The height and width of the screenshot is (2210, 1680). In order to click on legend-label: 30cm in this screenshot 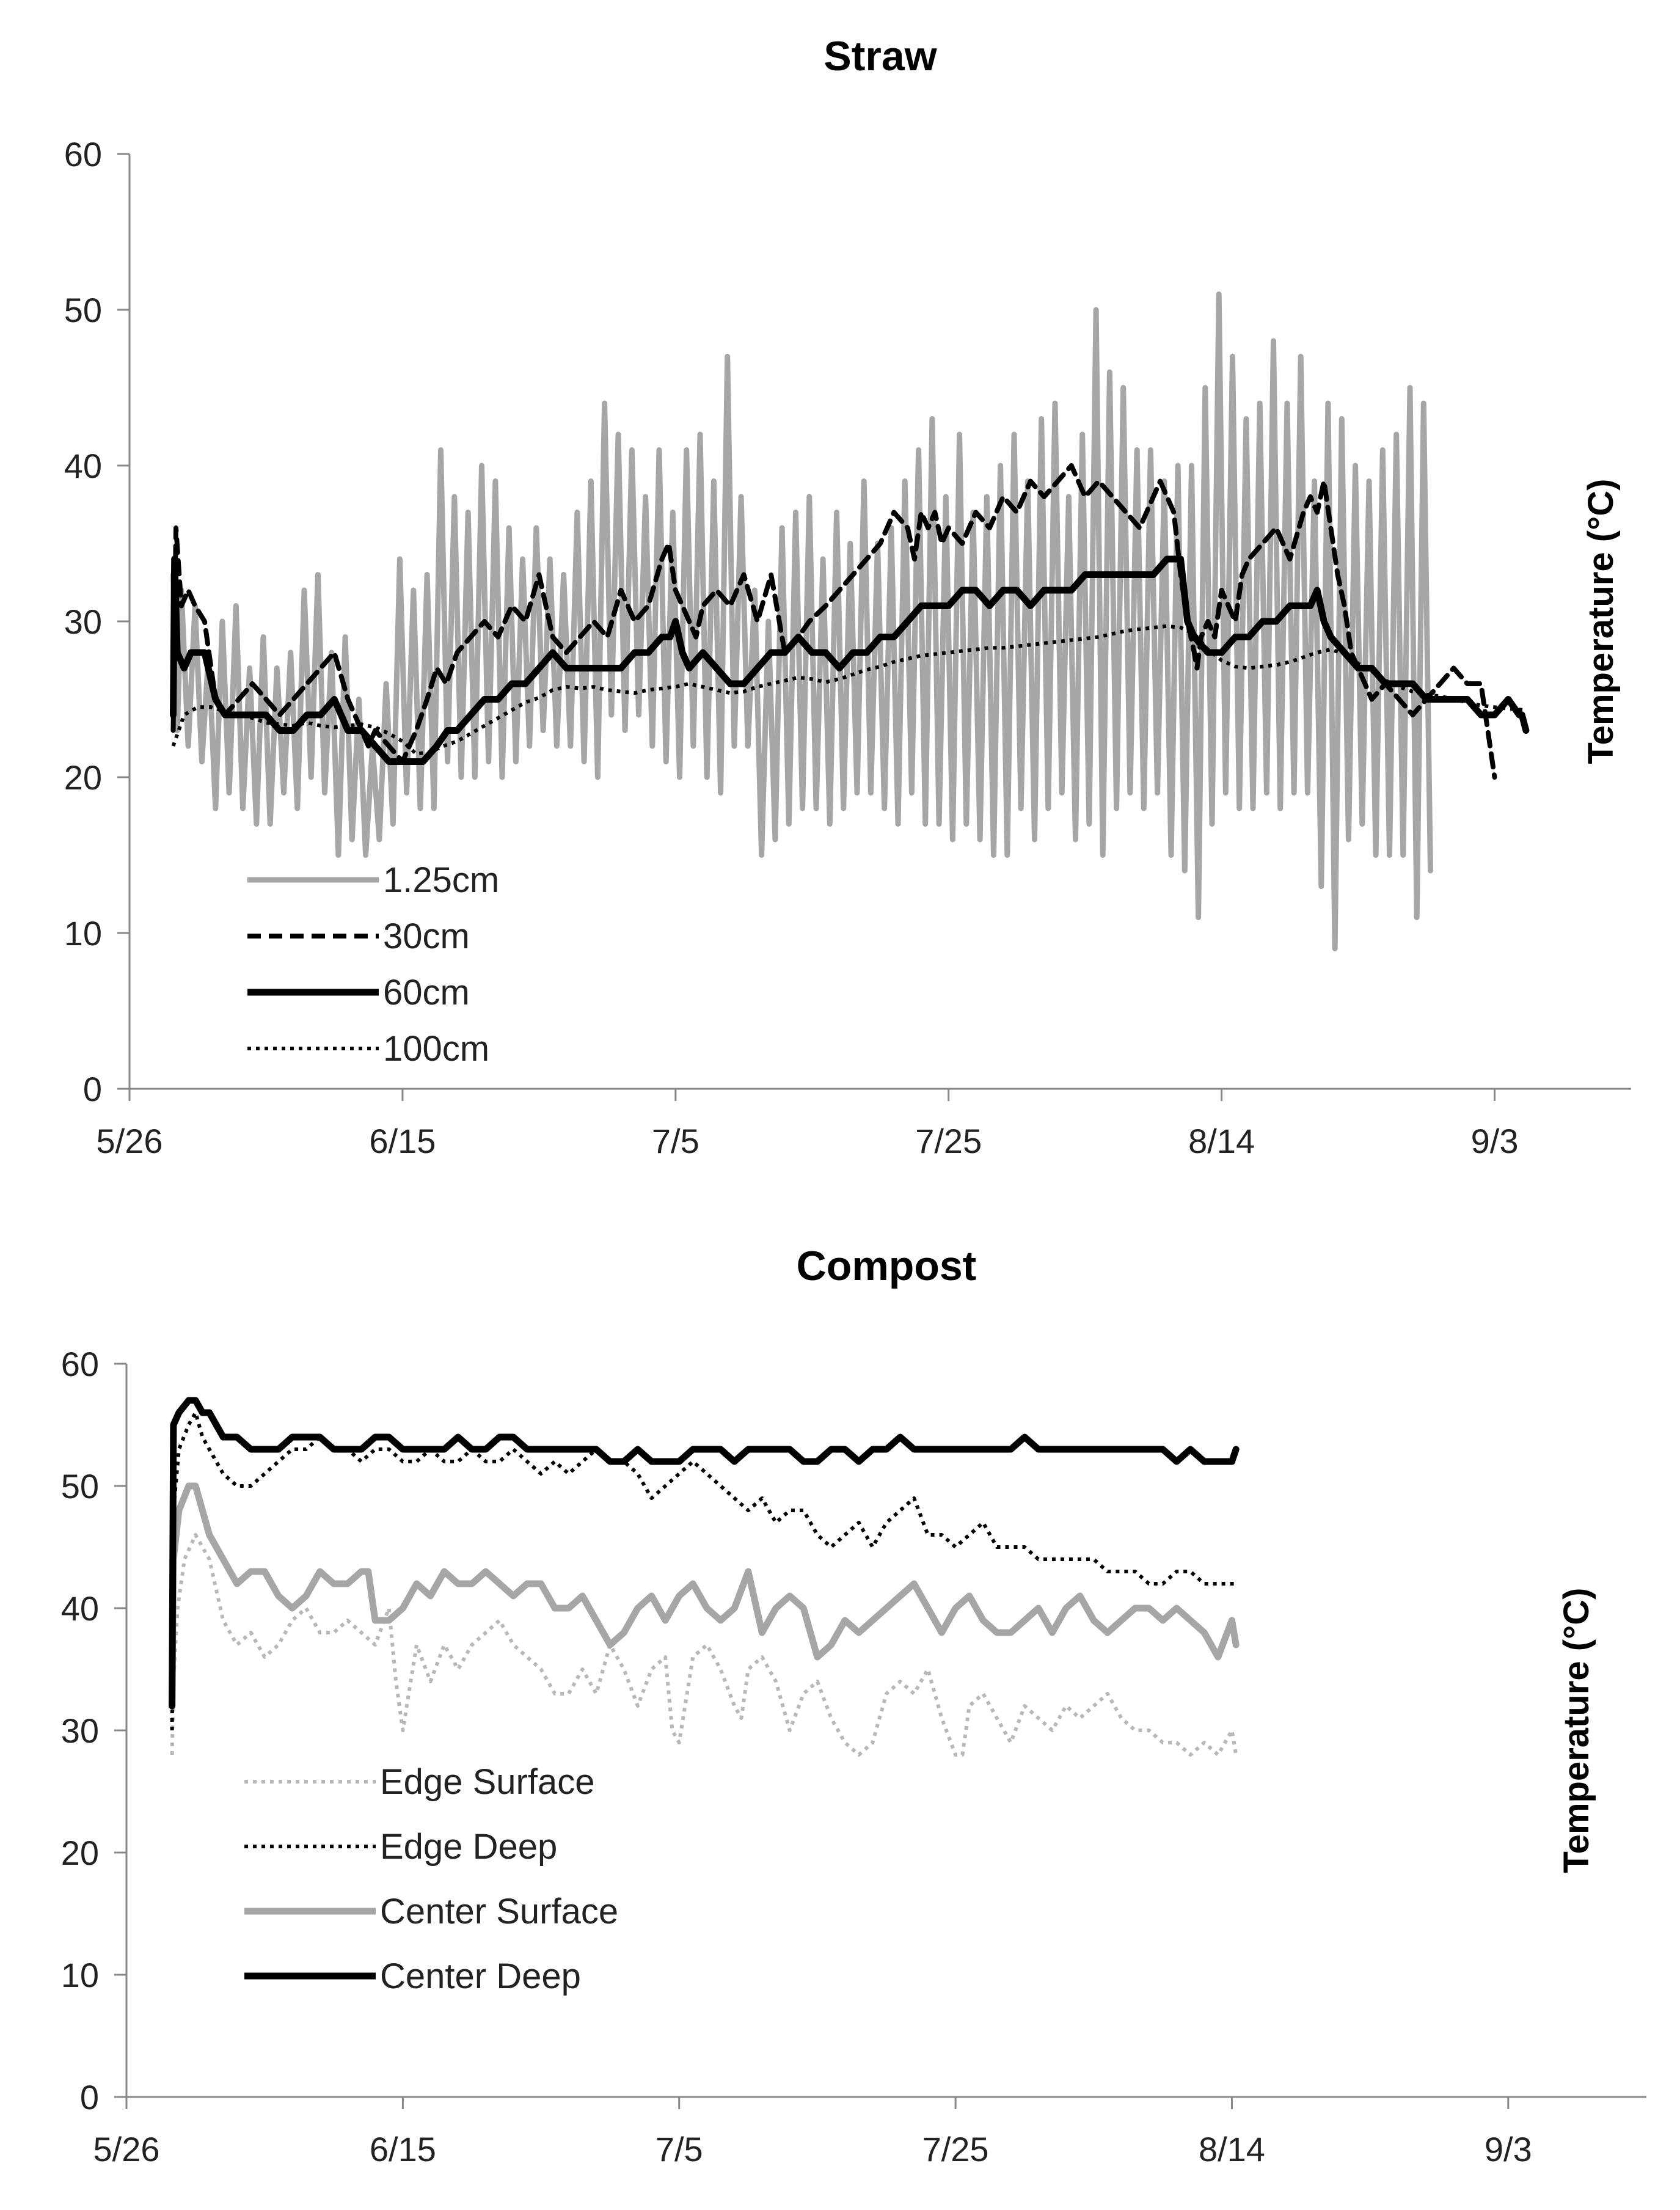, I will do `click(427, 936)`.